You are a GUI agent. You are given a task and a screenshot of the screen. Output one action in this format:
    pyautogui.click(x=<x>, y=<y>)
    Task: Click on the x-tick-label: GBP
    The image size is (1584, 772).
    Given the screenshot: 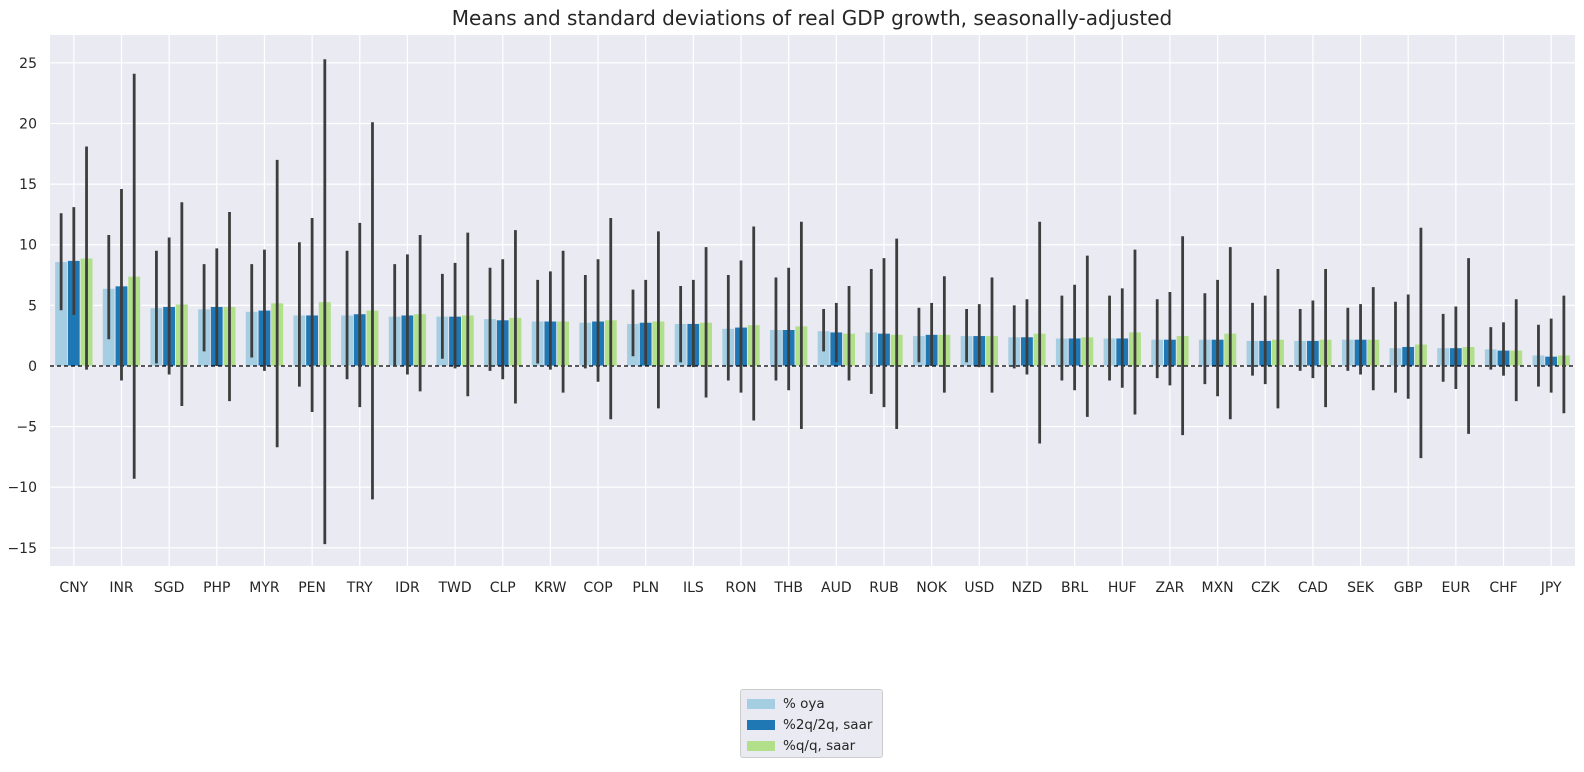 What is the action you would take?
    pyautogui.click(x=1408, y=588)
    